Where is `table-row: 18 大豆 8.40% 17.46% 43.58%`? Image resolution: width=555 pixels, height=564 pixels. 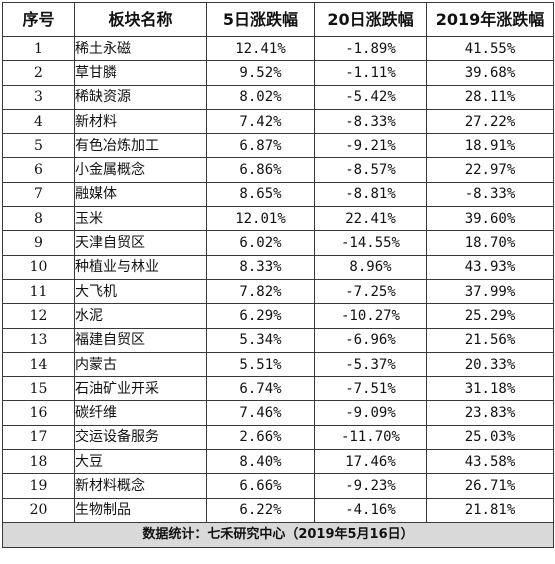
table-row: 18 大豆 8.40% 17.46% 43.58% is located at coordinates (278, 462).